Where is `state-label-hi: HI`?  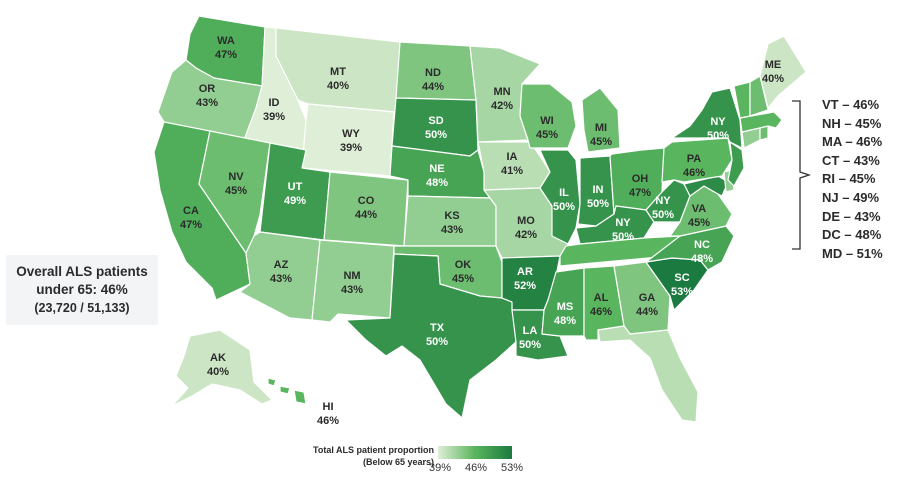
state-label-hi: HI is located at coordinates (328, 407).